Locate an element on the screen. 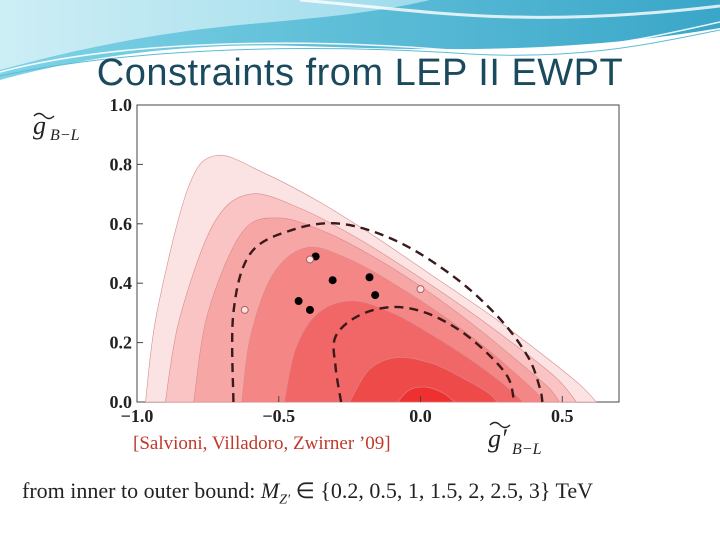 This screenshot has height=540, width=720. citation: [Salvioni, Villadoro, Zwirner ’09] is located at coordinates (262, 443).